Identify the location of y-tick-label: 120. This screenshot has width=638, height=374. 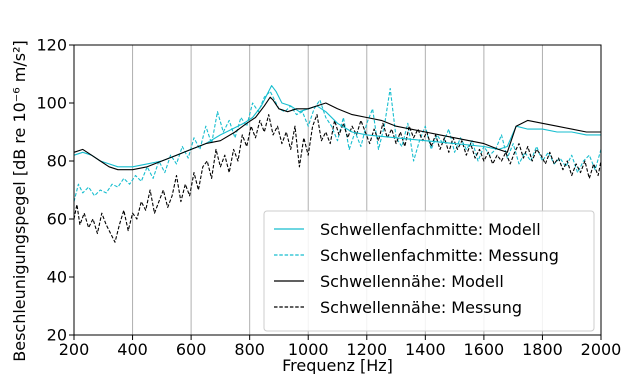
(51, 45).